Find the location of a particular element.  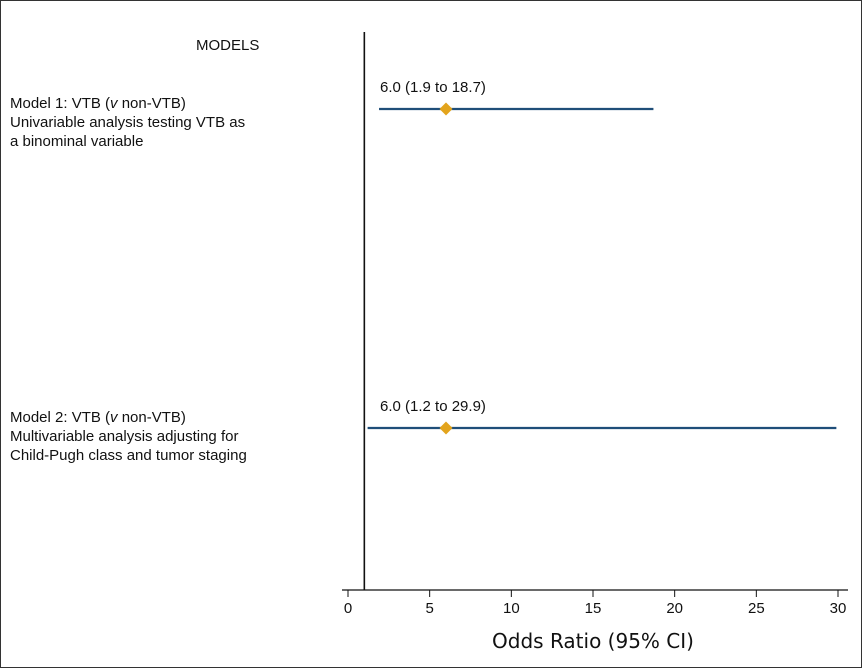

model-1-label-line-1: Model 1: VTB (v non-VTB) is located at coordinates (98, 103).